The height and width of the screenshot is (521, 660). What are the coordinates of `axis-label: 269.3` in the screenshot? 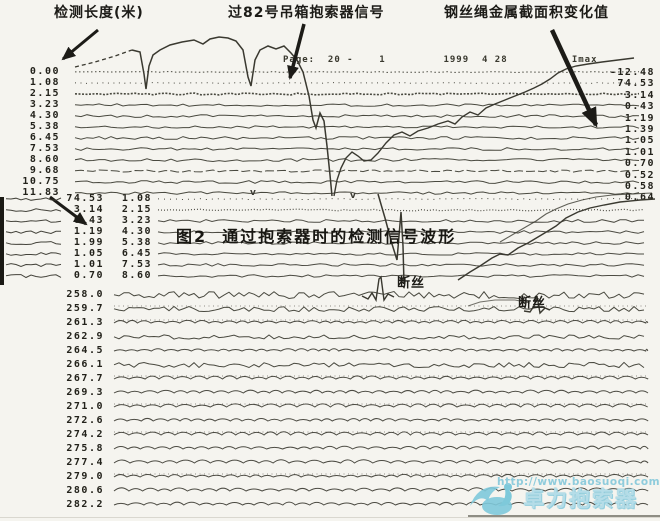 It's located at (85, 392).